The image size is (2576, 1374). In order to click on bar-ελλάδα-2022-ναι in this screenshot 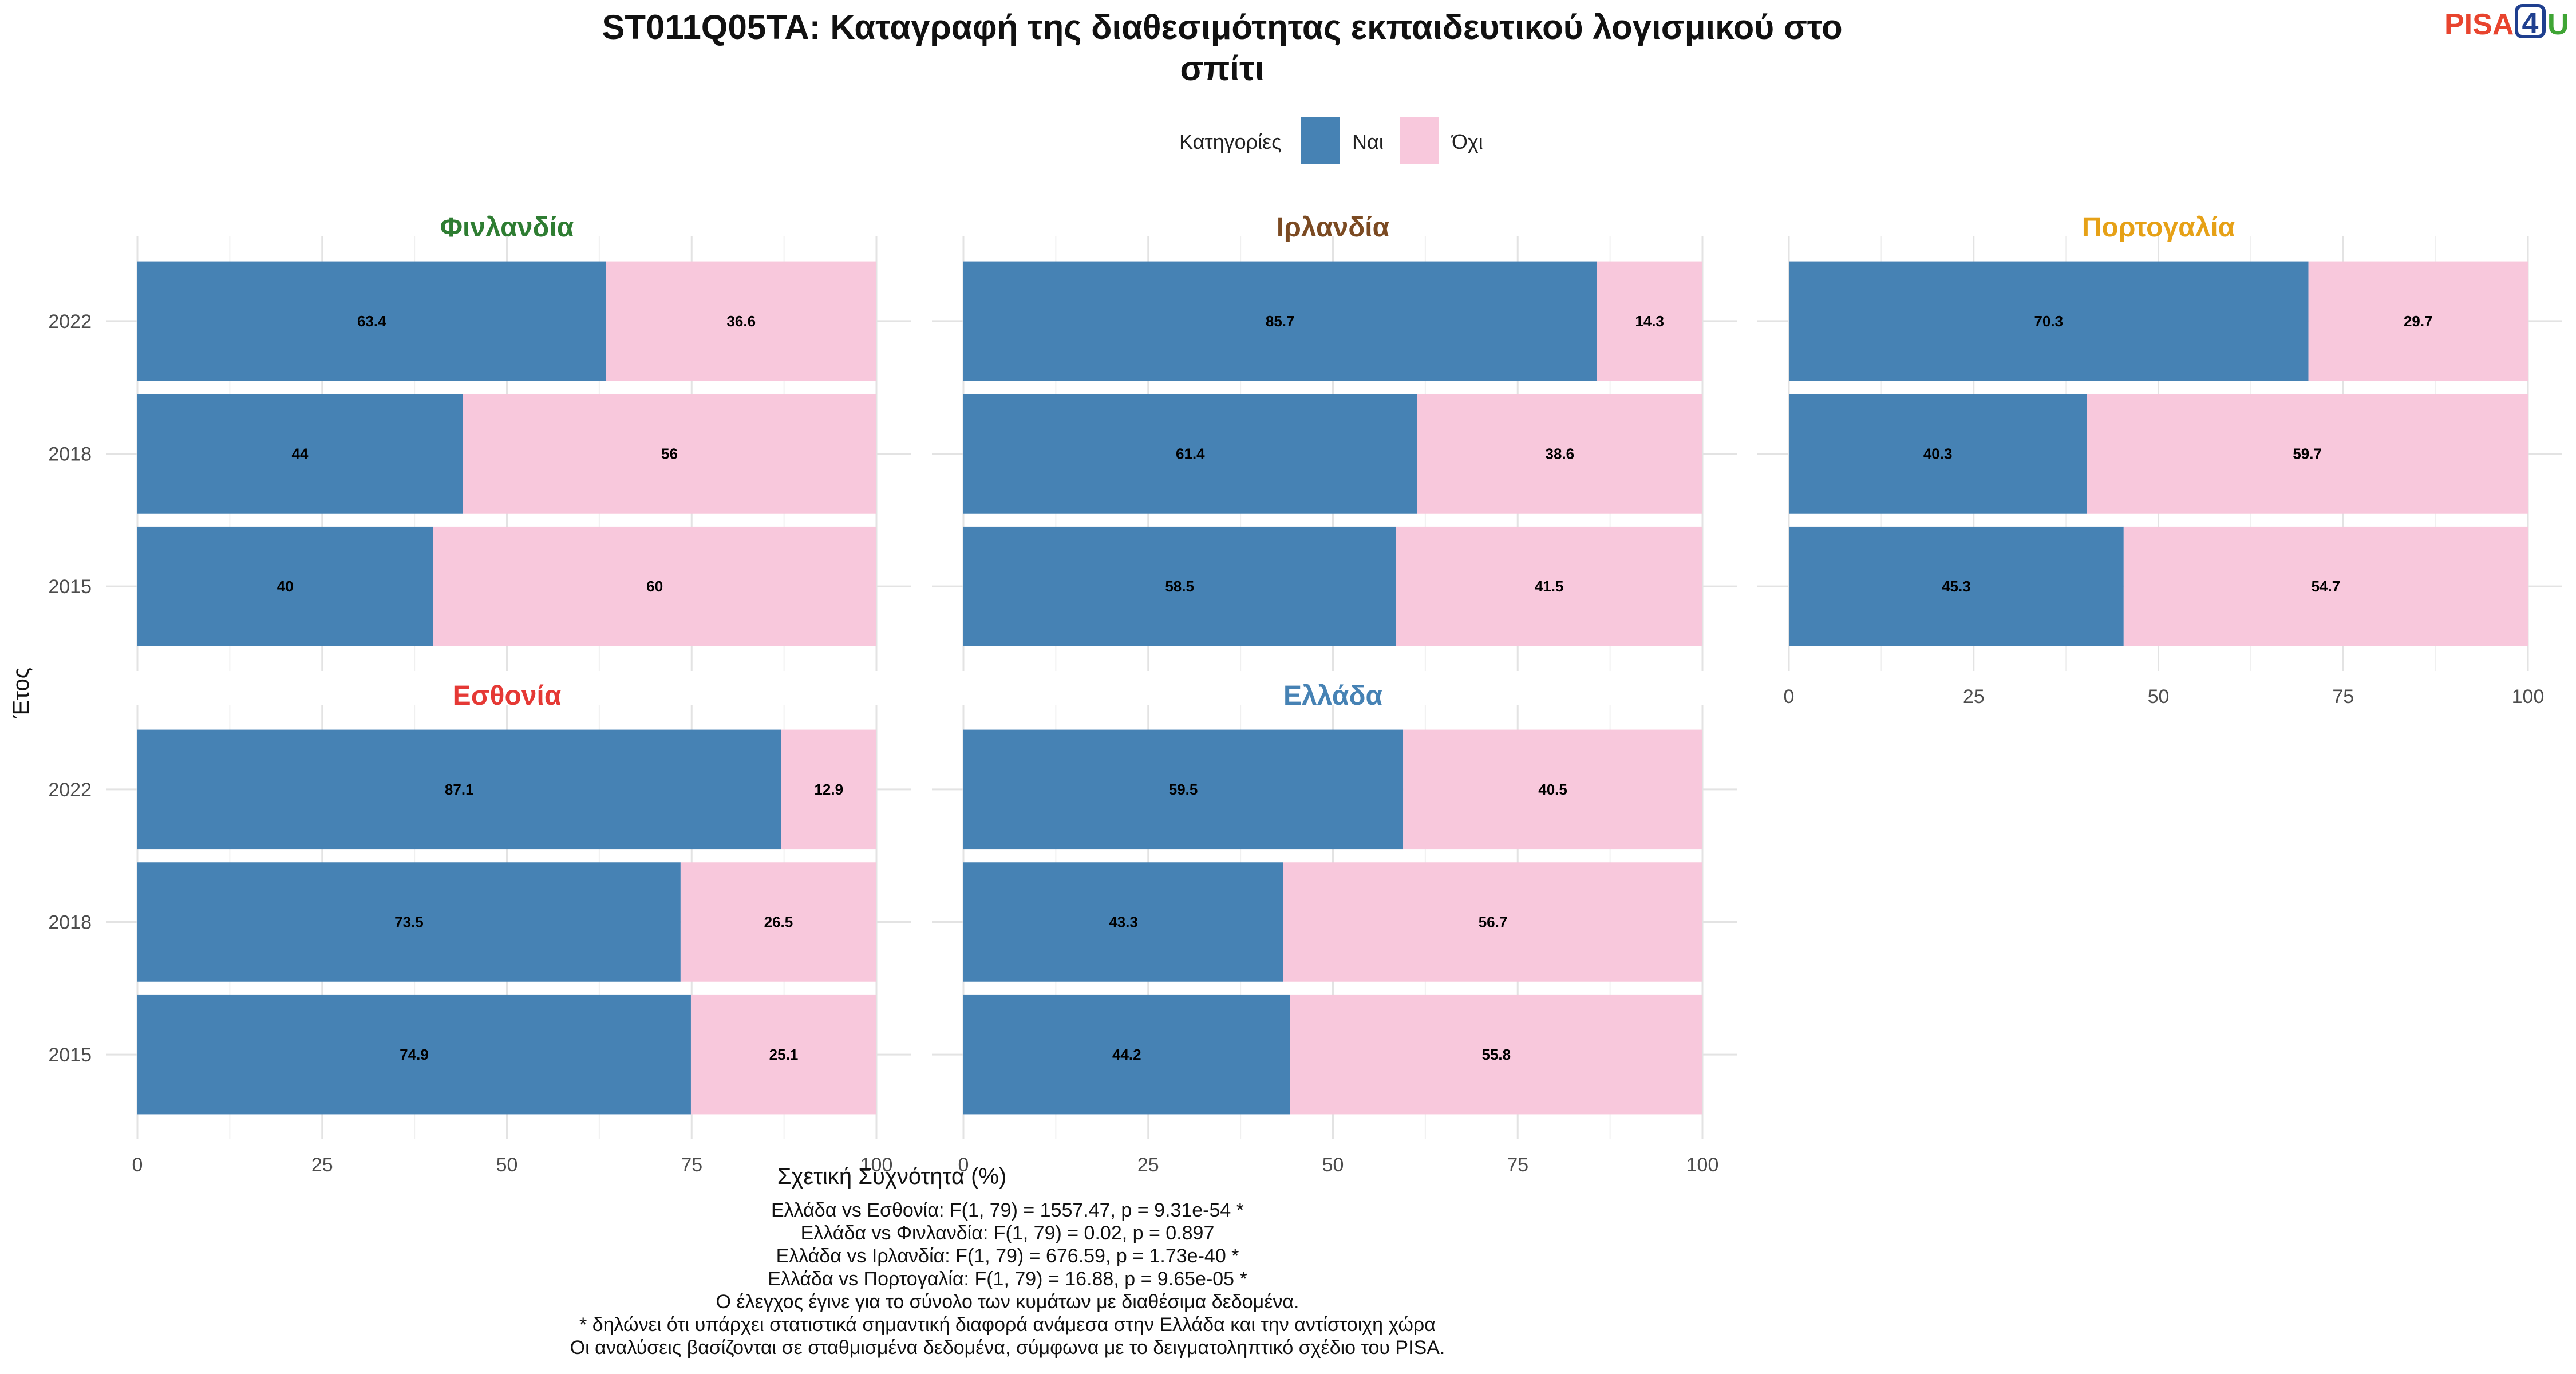, I will do `click(1183, 790)`.